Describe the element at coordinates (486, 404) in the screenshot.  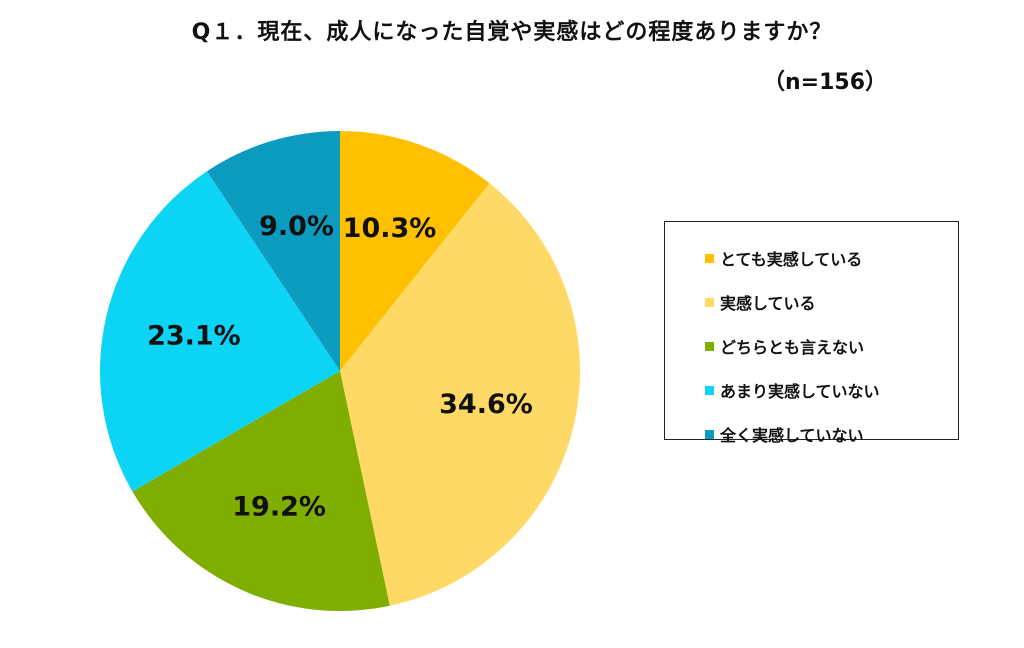
I see `slice-value-label: 34.6%` at that location.